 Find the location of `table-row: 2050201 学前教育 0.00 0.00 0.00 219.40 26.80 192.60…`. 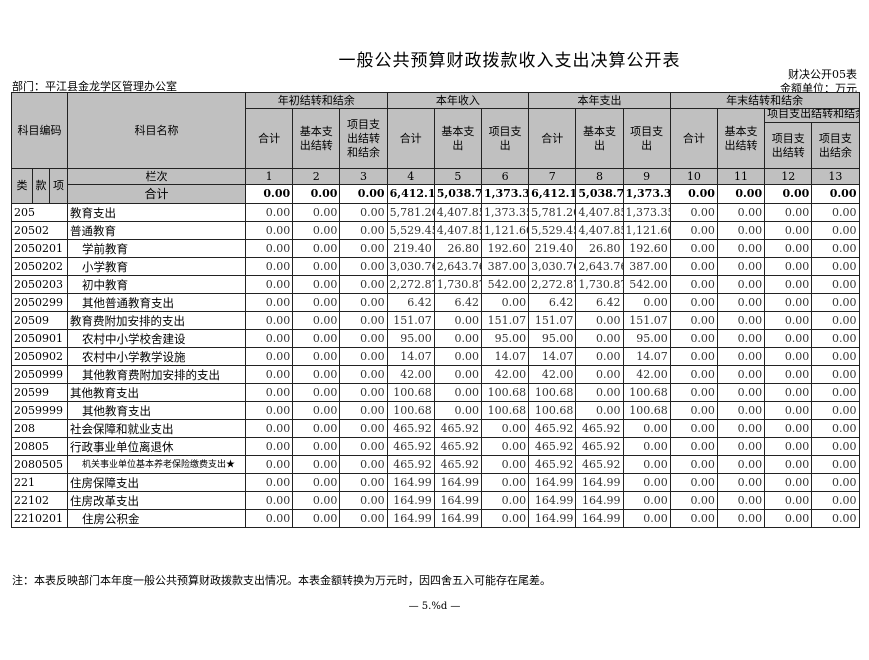

table-row: 2050201 学前教育 0.00 0.00 0.00 219.40 26.80 192.60… is located at coordinates (435, 248).